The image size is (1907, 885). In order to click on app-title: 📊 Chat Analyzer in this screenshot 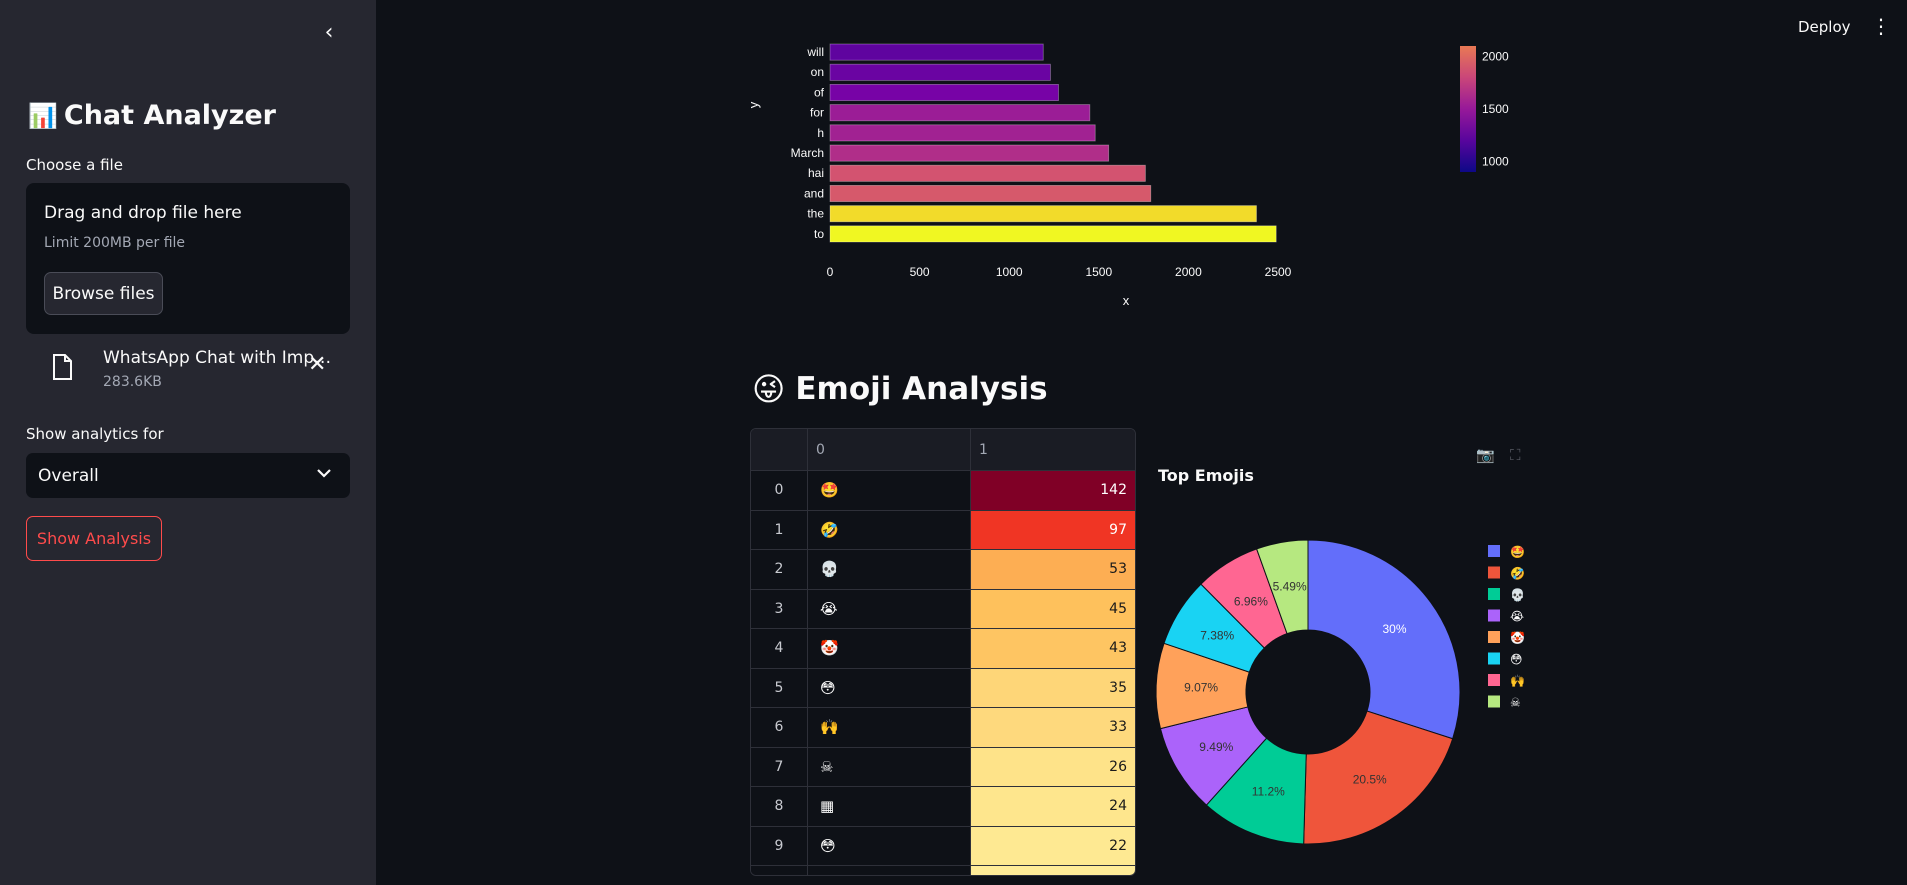, I will do `click(152, 115)`.